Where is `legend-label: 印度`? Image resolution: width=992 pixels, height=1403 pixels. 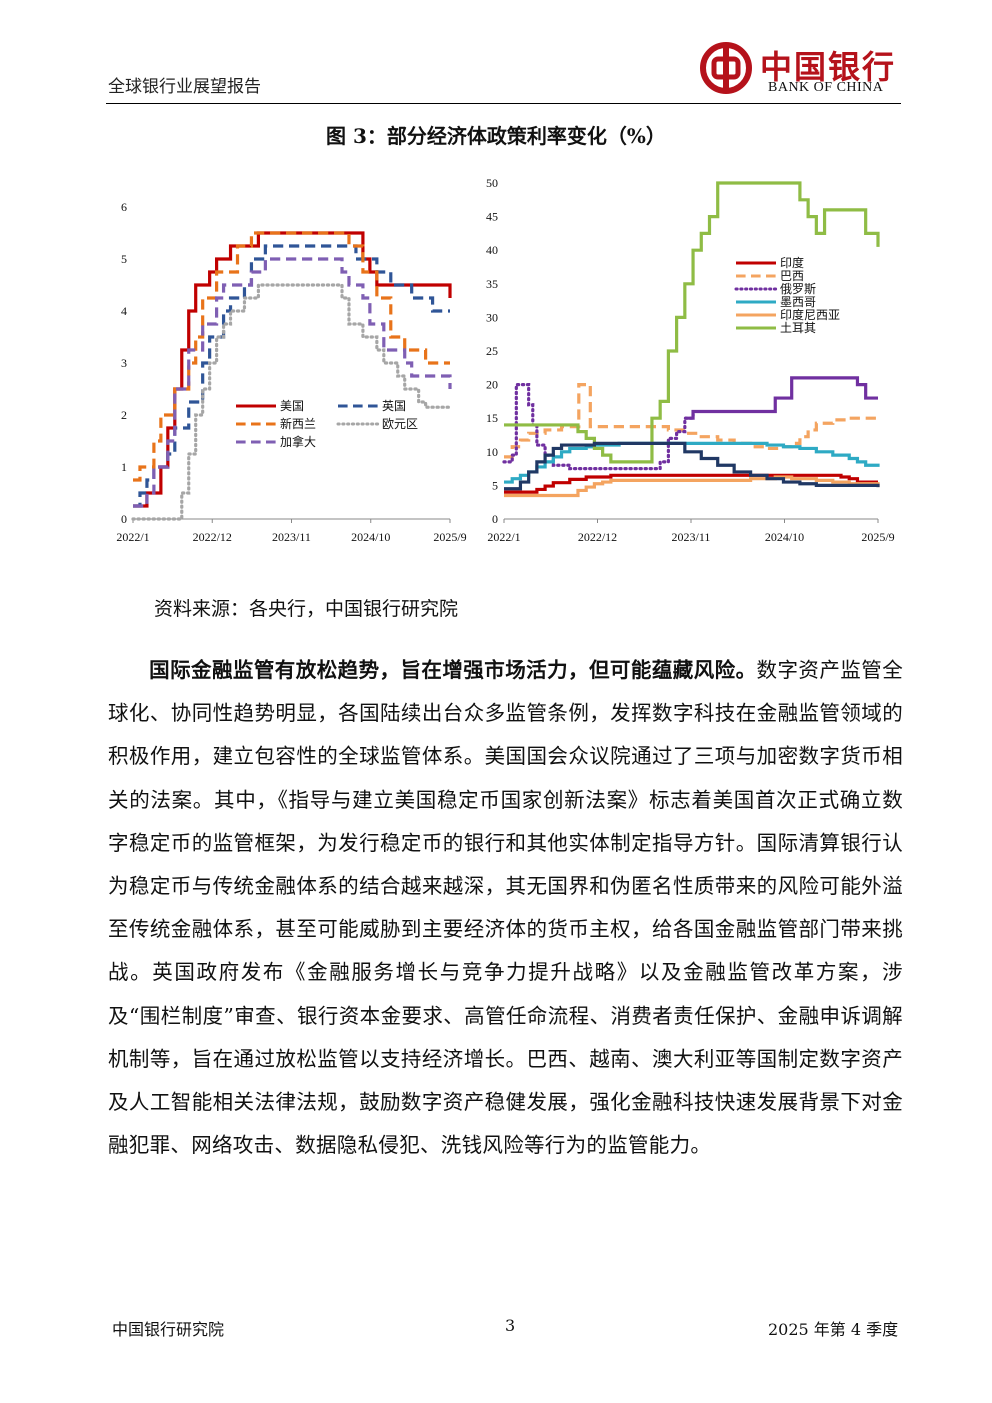
legend-label: 印度 is located at coordinates (792, 262).